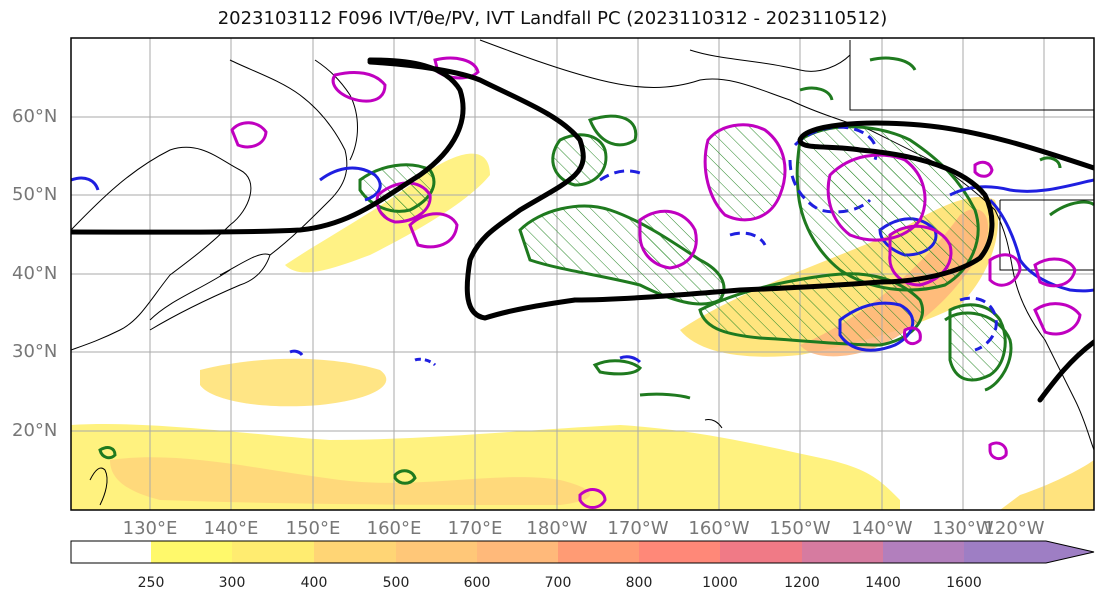  I want to click on lon-label: 170°E, so click(475, 528).